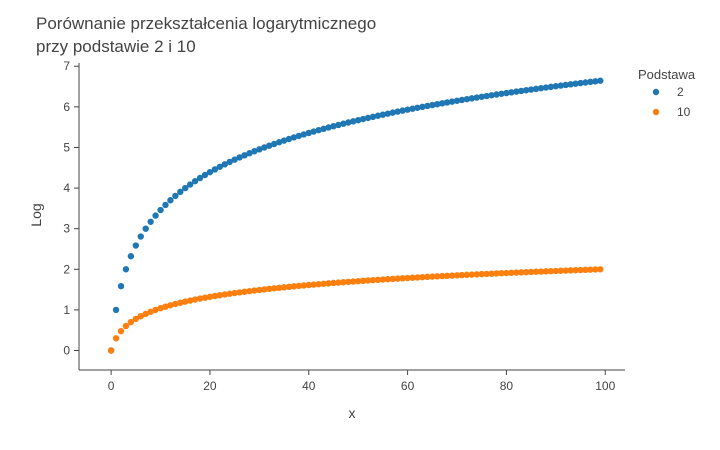 The height and width of the screenshot is (450, 720). I want to click on legend-item-10: 10, so click(671, 112).